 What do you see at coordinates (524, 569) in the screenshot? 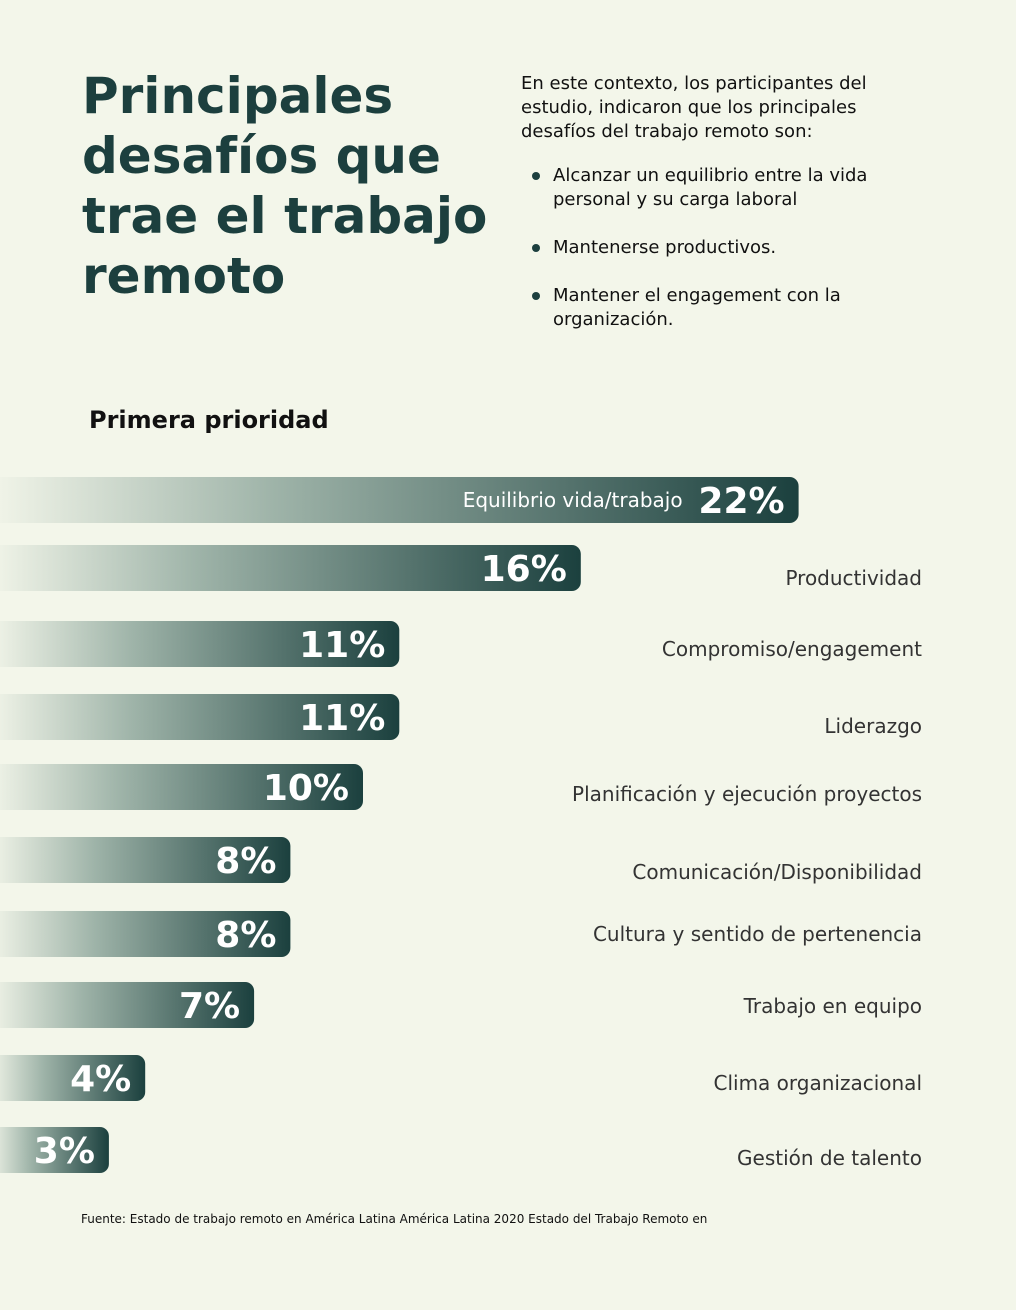
I see `bar-value-label: 16%` at bounding box center [524, 569].